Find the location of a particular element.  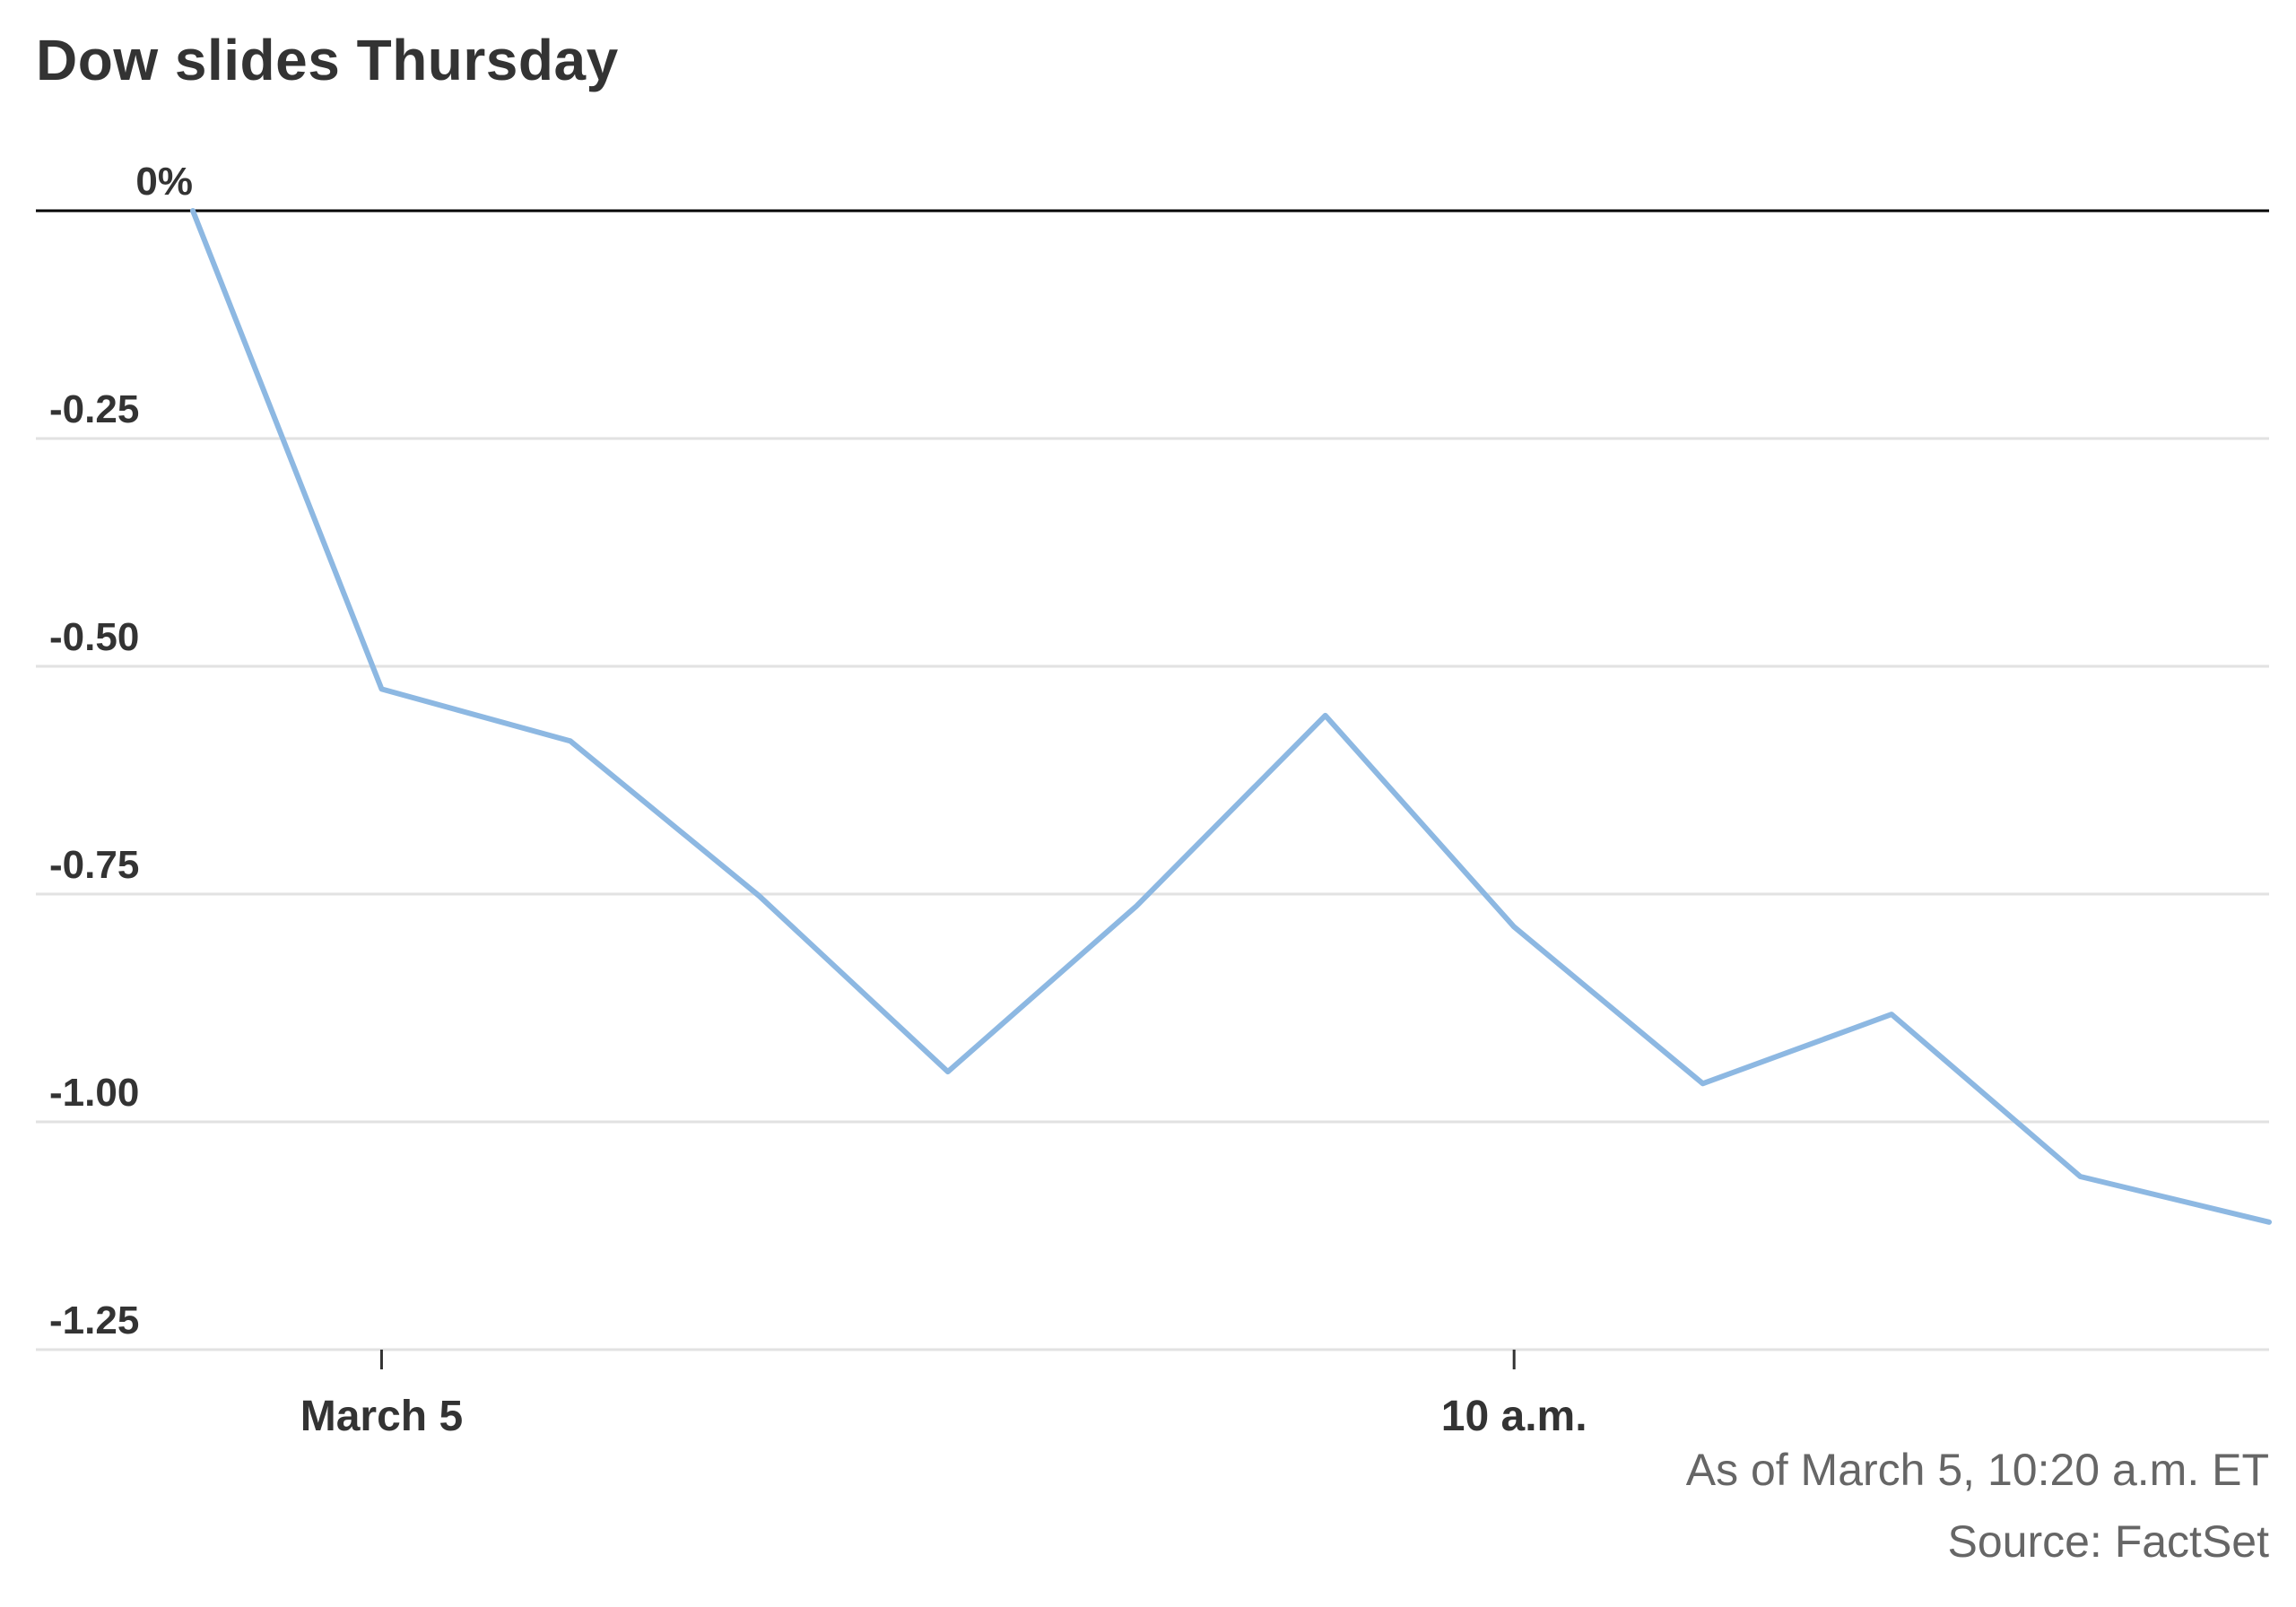

y-tick-label: -0.25 is located at coordinates (94, 409).